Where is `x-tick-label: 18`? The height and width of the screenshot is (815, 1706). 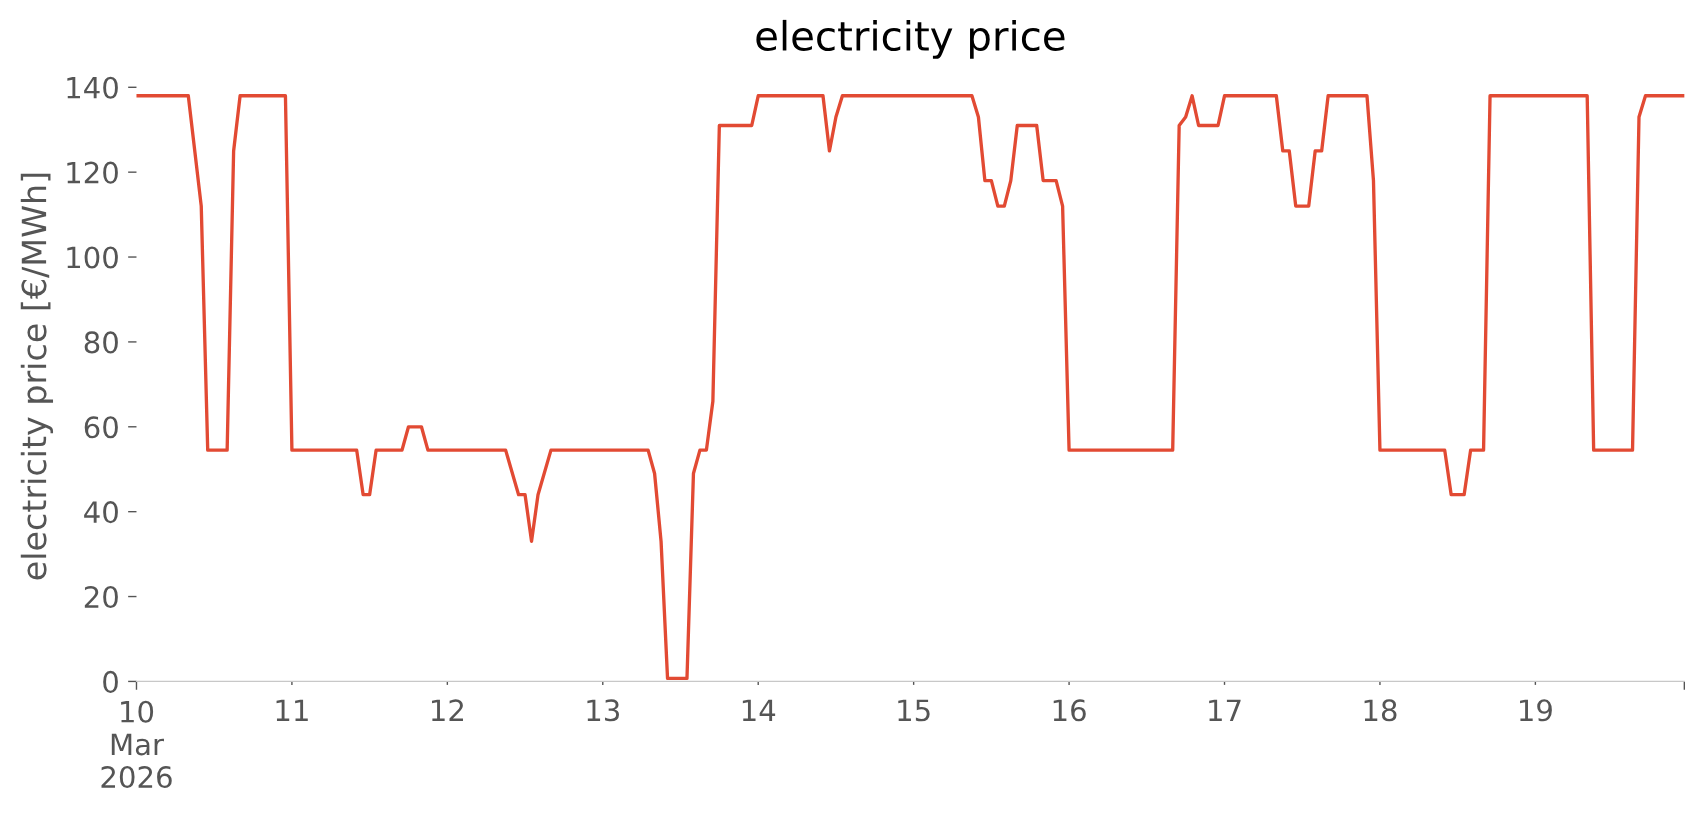 x-tick-label: 18 is located at coordinates (1380, 710).